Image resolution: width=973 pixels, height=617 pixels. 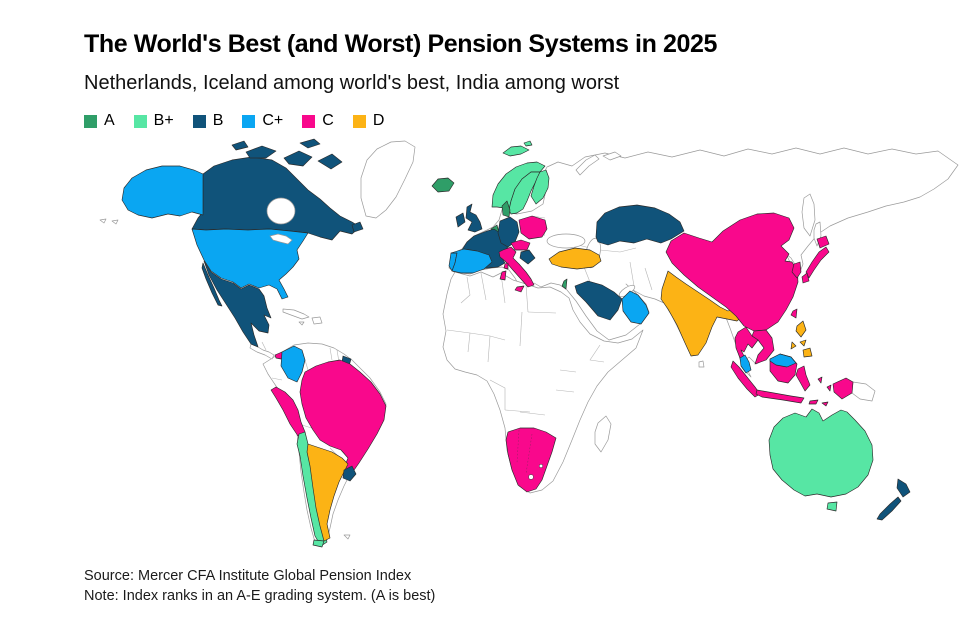 What do you see at coordinates (218, 120) in the screenshot?
I see `legend-label: B` at bounding box center [218, 120].